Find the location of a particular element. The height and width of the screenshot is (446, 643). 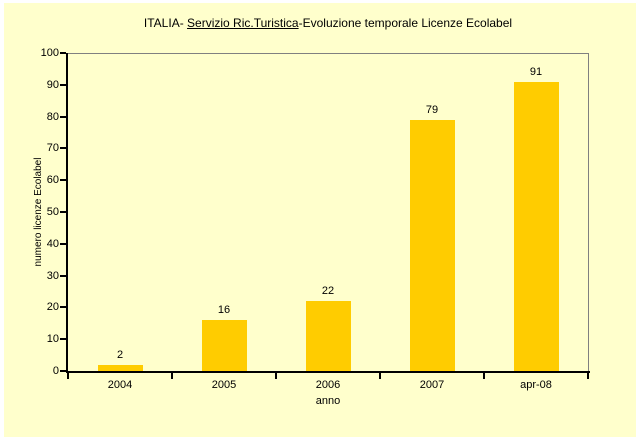

x-category-label: 2006 is located at coordinates (328, 385).